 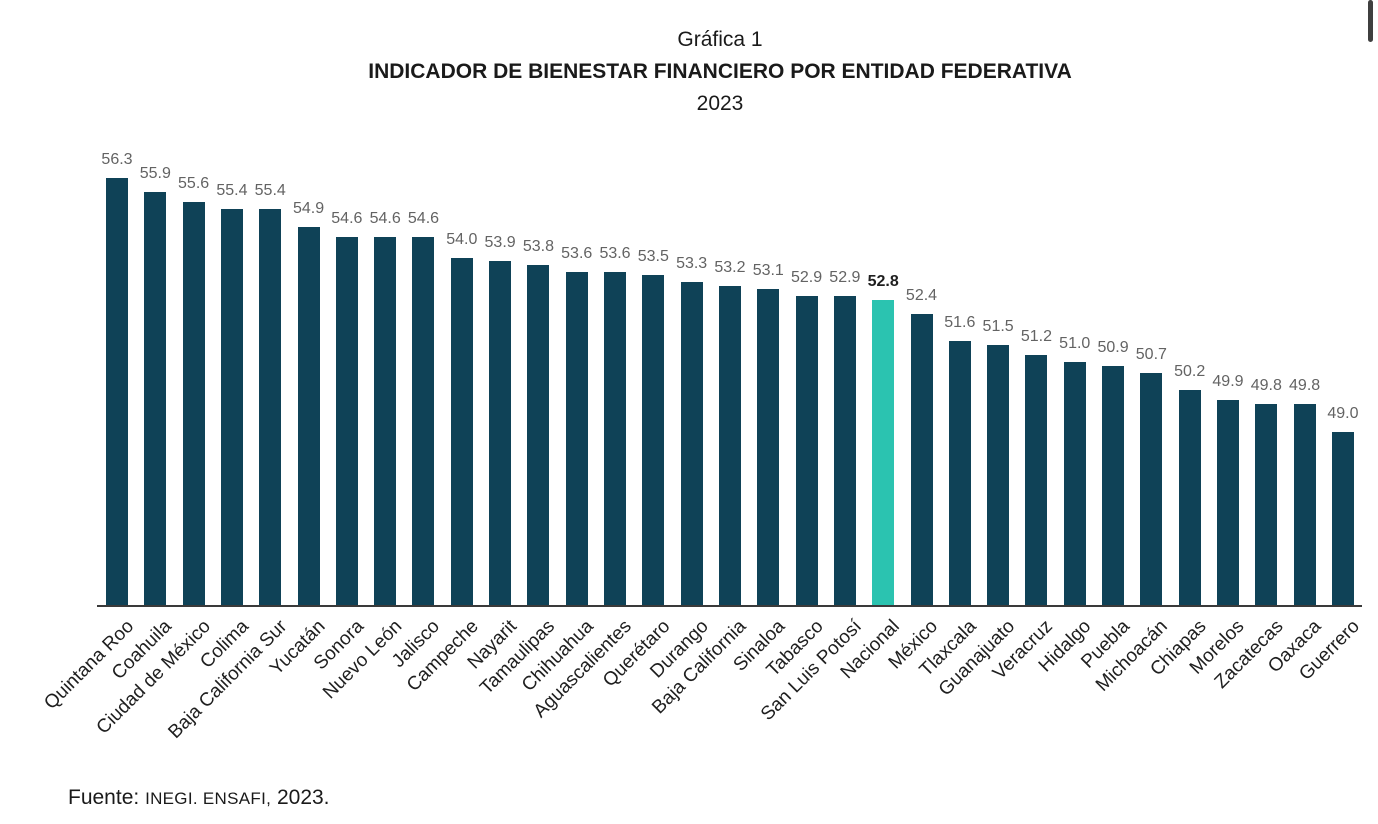 I want to click on chart-label: Gráfica 1, so click(x=720, y=39).